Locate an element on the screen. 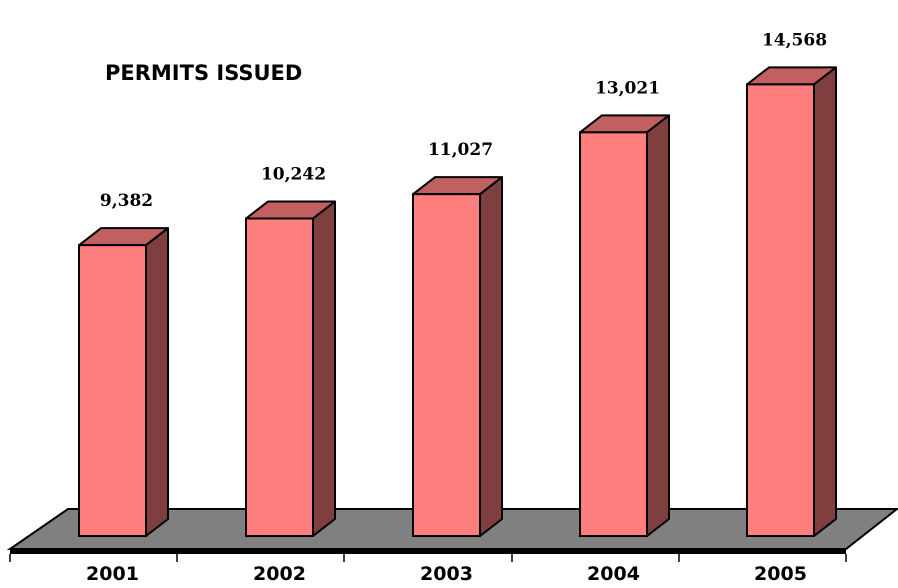 This screenshot has width=898, height=588. chart-title: PERMITS ISSUED is located at coordinates (203, 73).